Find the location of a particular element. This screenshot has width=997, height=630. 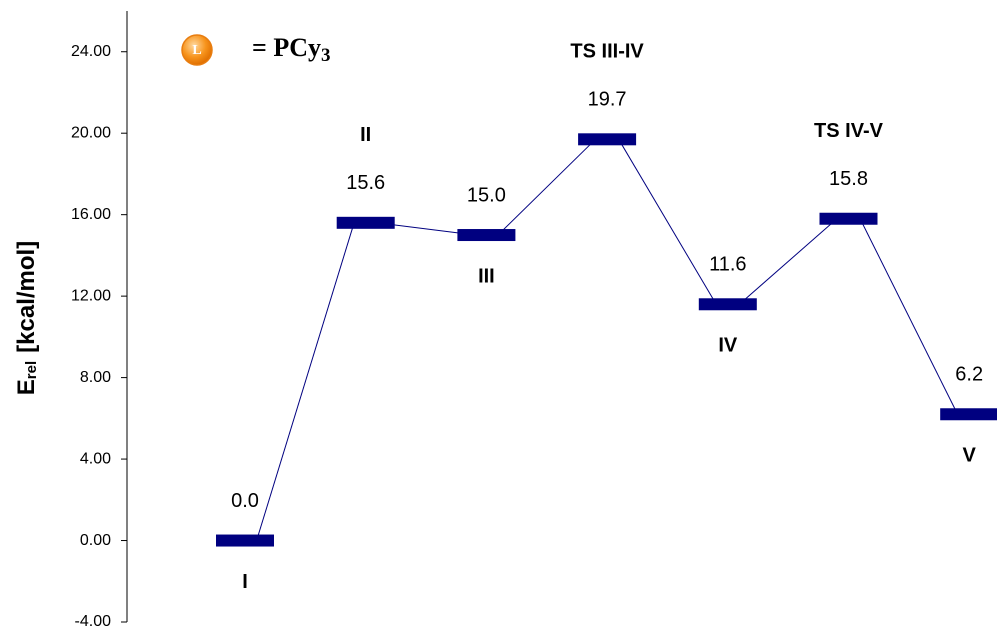

y-tick-label: 0.00 is located at coordinates (95, 540).